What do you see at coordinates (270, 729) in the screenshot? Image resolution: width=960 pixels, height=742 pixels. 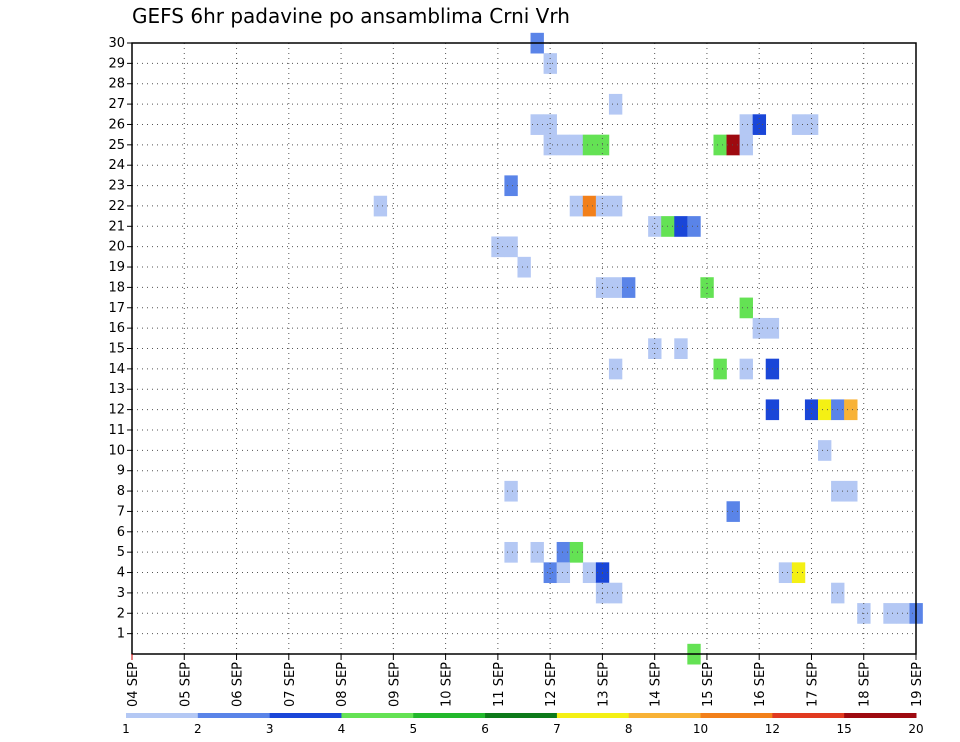 I see `colorbar-label: 3` at bounding box center [270, 729].